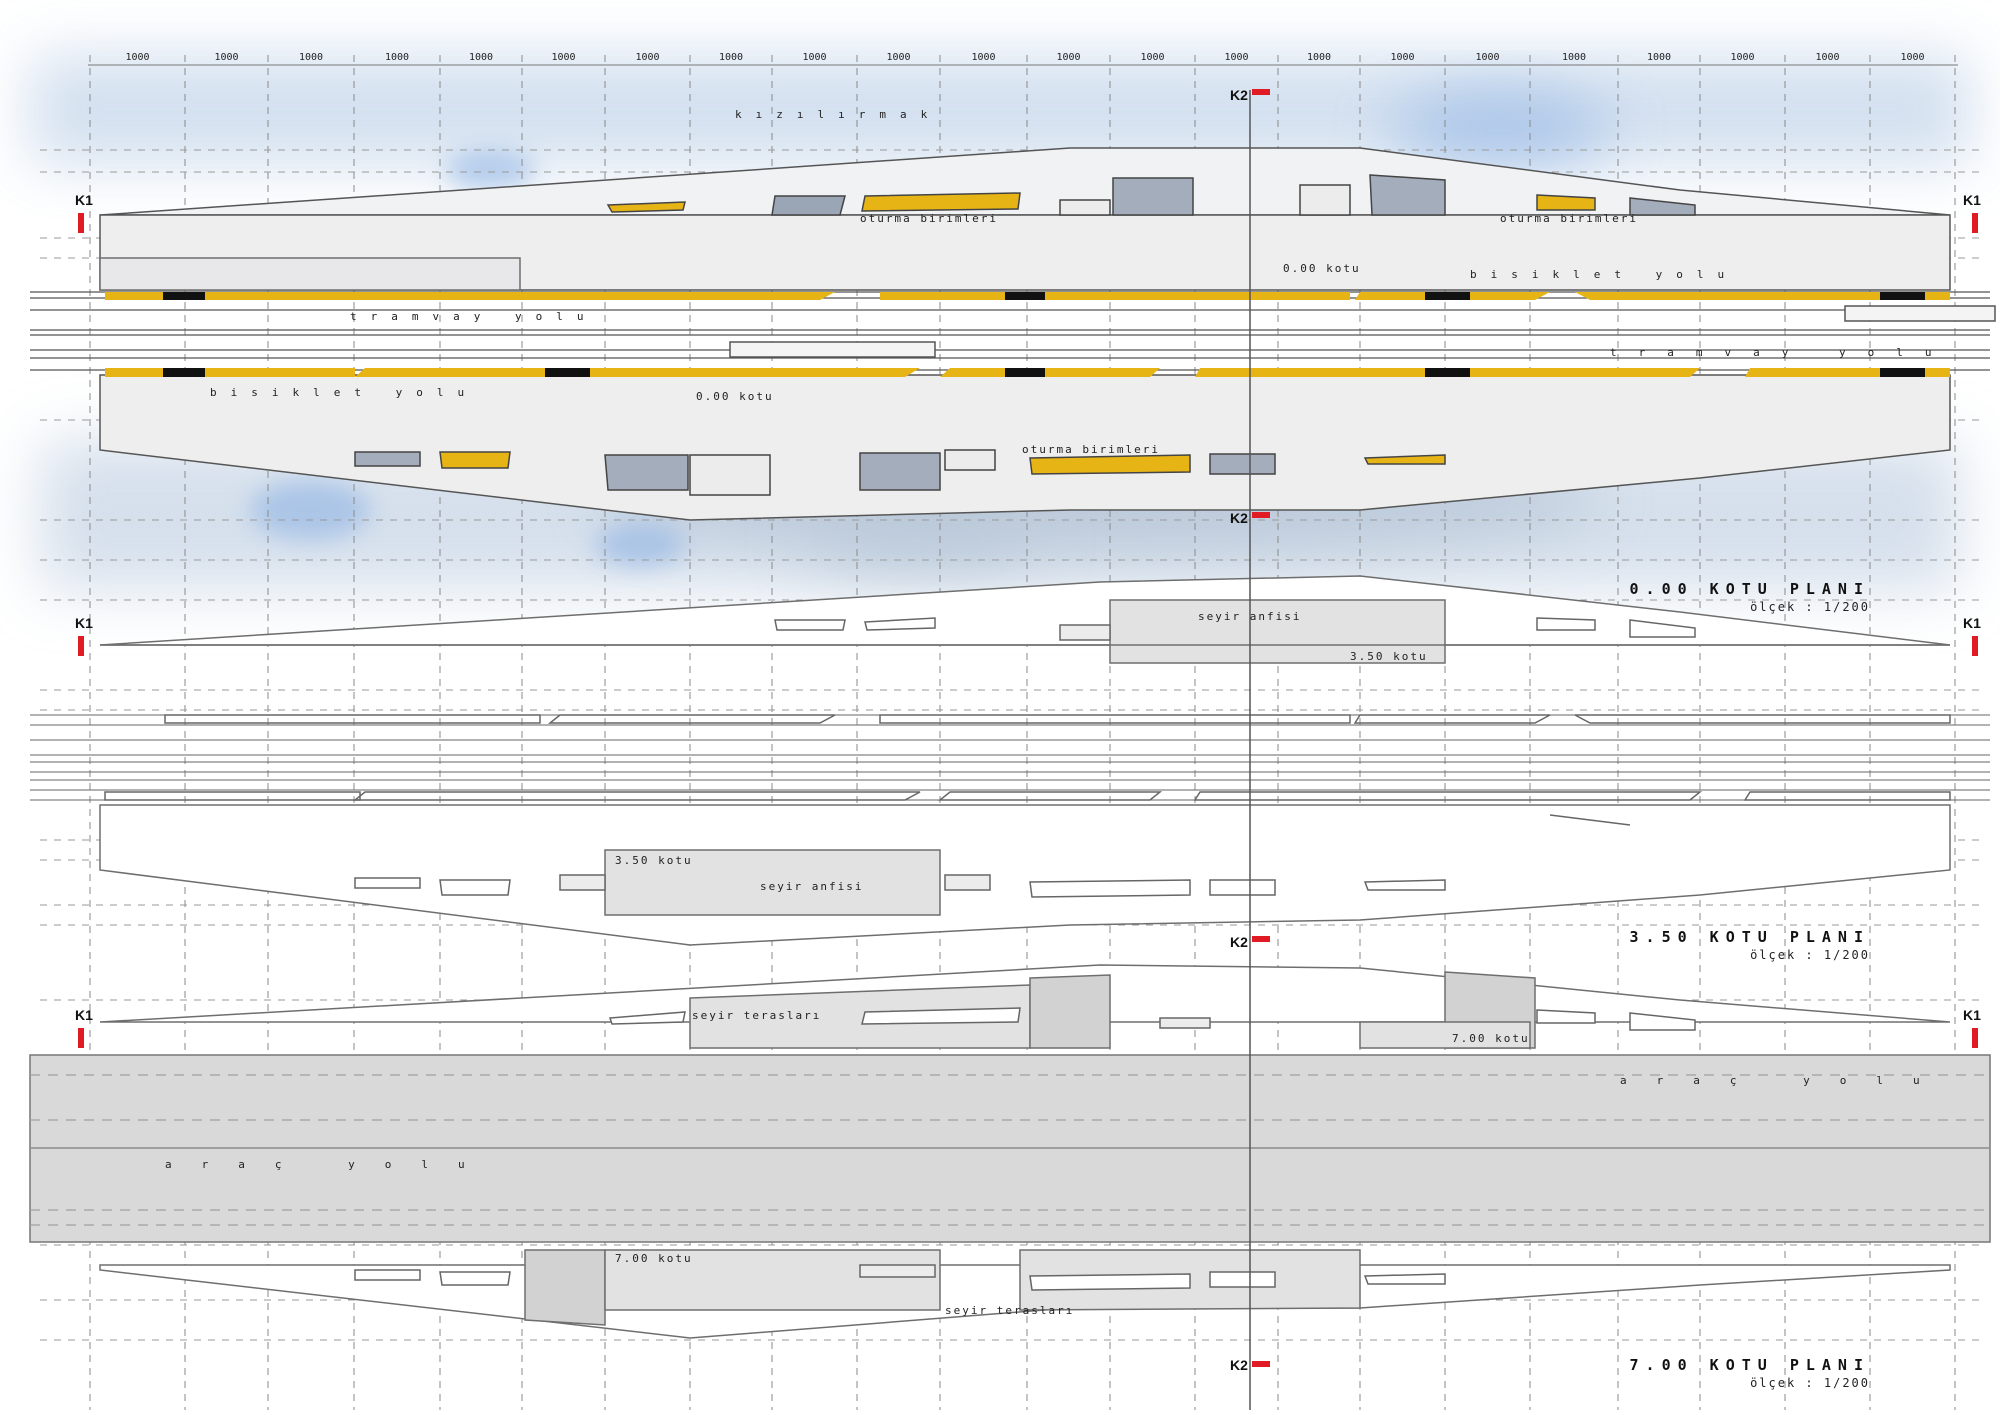 Image resolution: width=2000 pixels, height=1415 pixels. Describe the element at coordinates (1750, 1365) in the screenshot. I see `plan-title: 7.00 KOTU PLANI` at that location.